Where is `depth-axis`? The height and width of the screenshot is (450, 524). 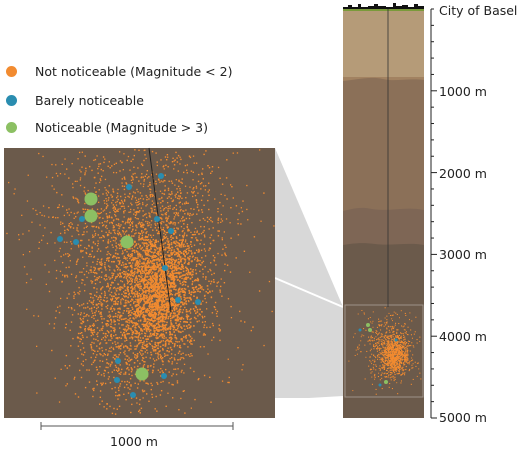
depth-axis is located at coordinates (433, 213).